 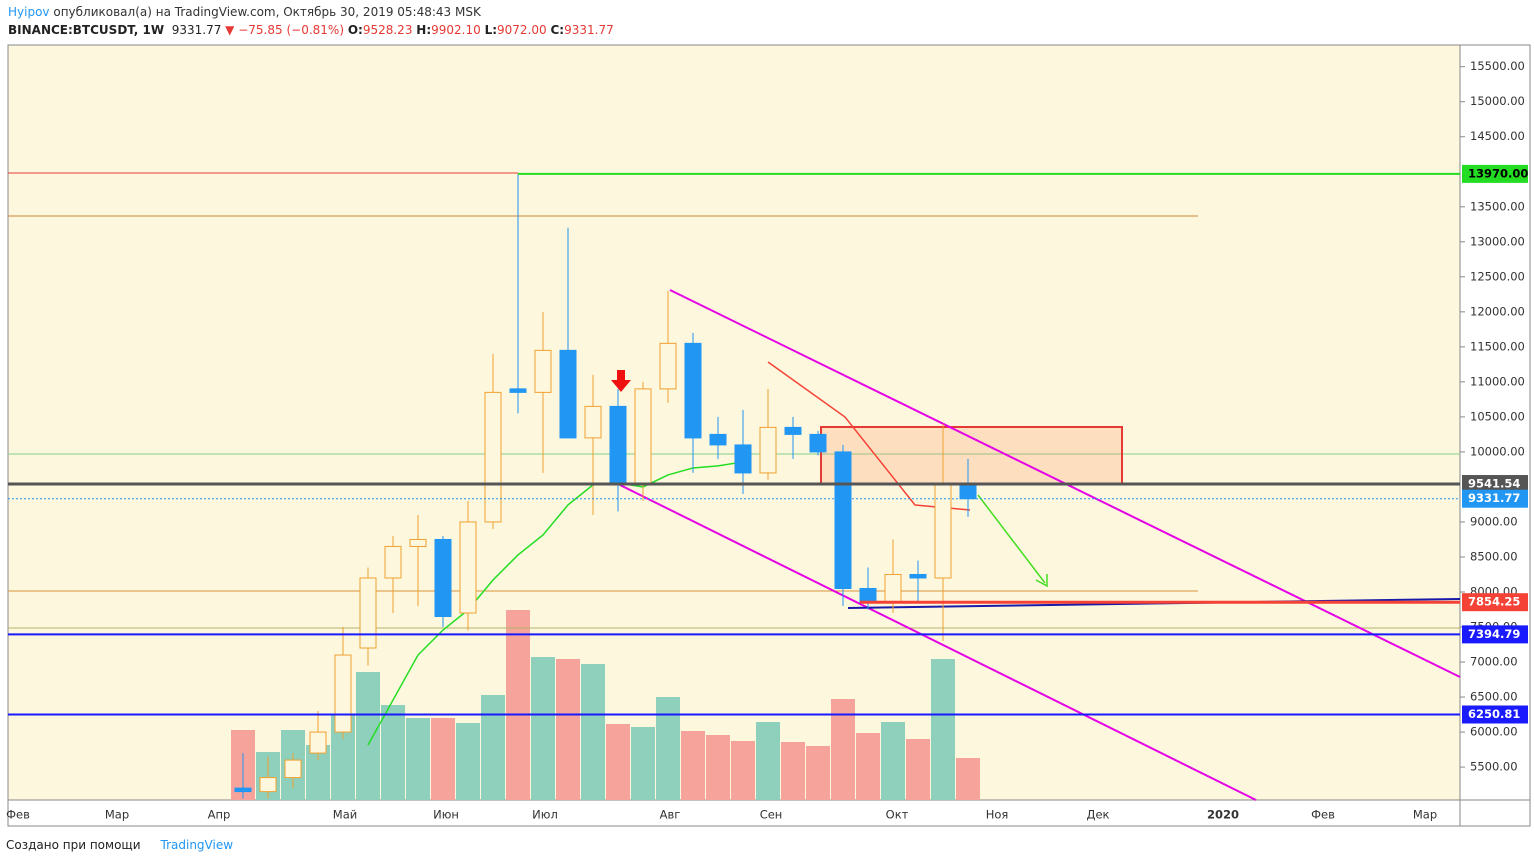 What do you see at coordinates (771, 815) in the screenshot?
I see `x-tick-label: Сен` at bounding box center [771, 815].